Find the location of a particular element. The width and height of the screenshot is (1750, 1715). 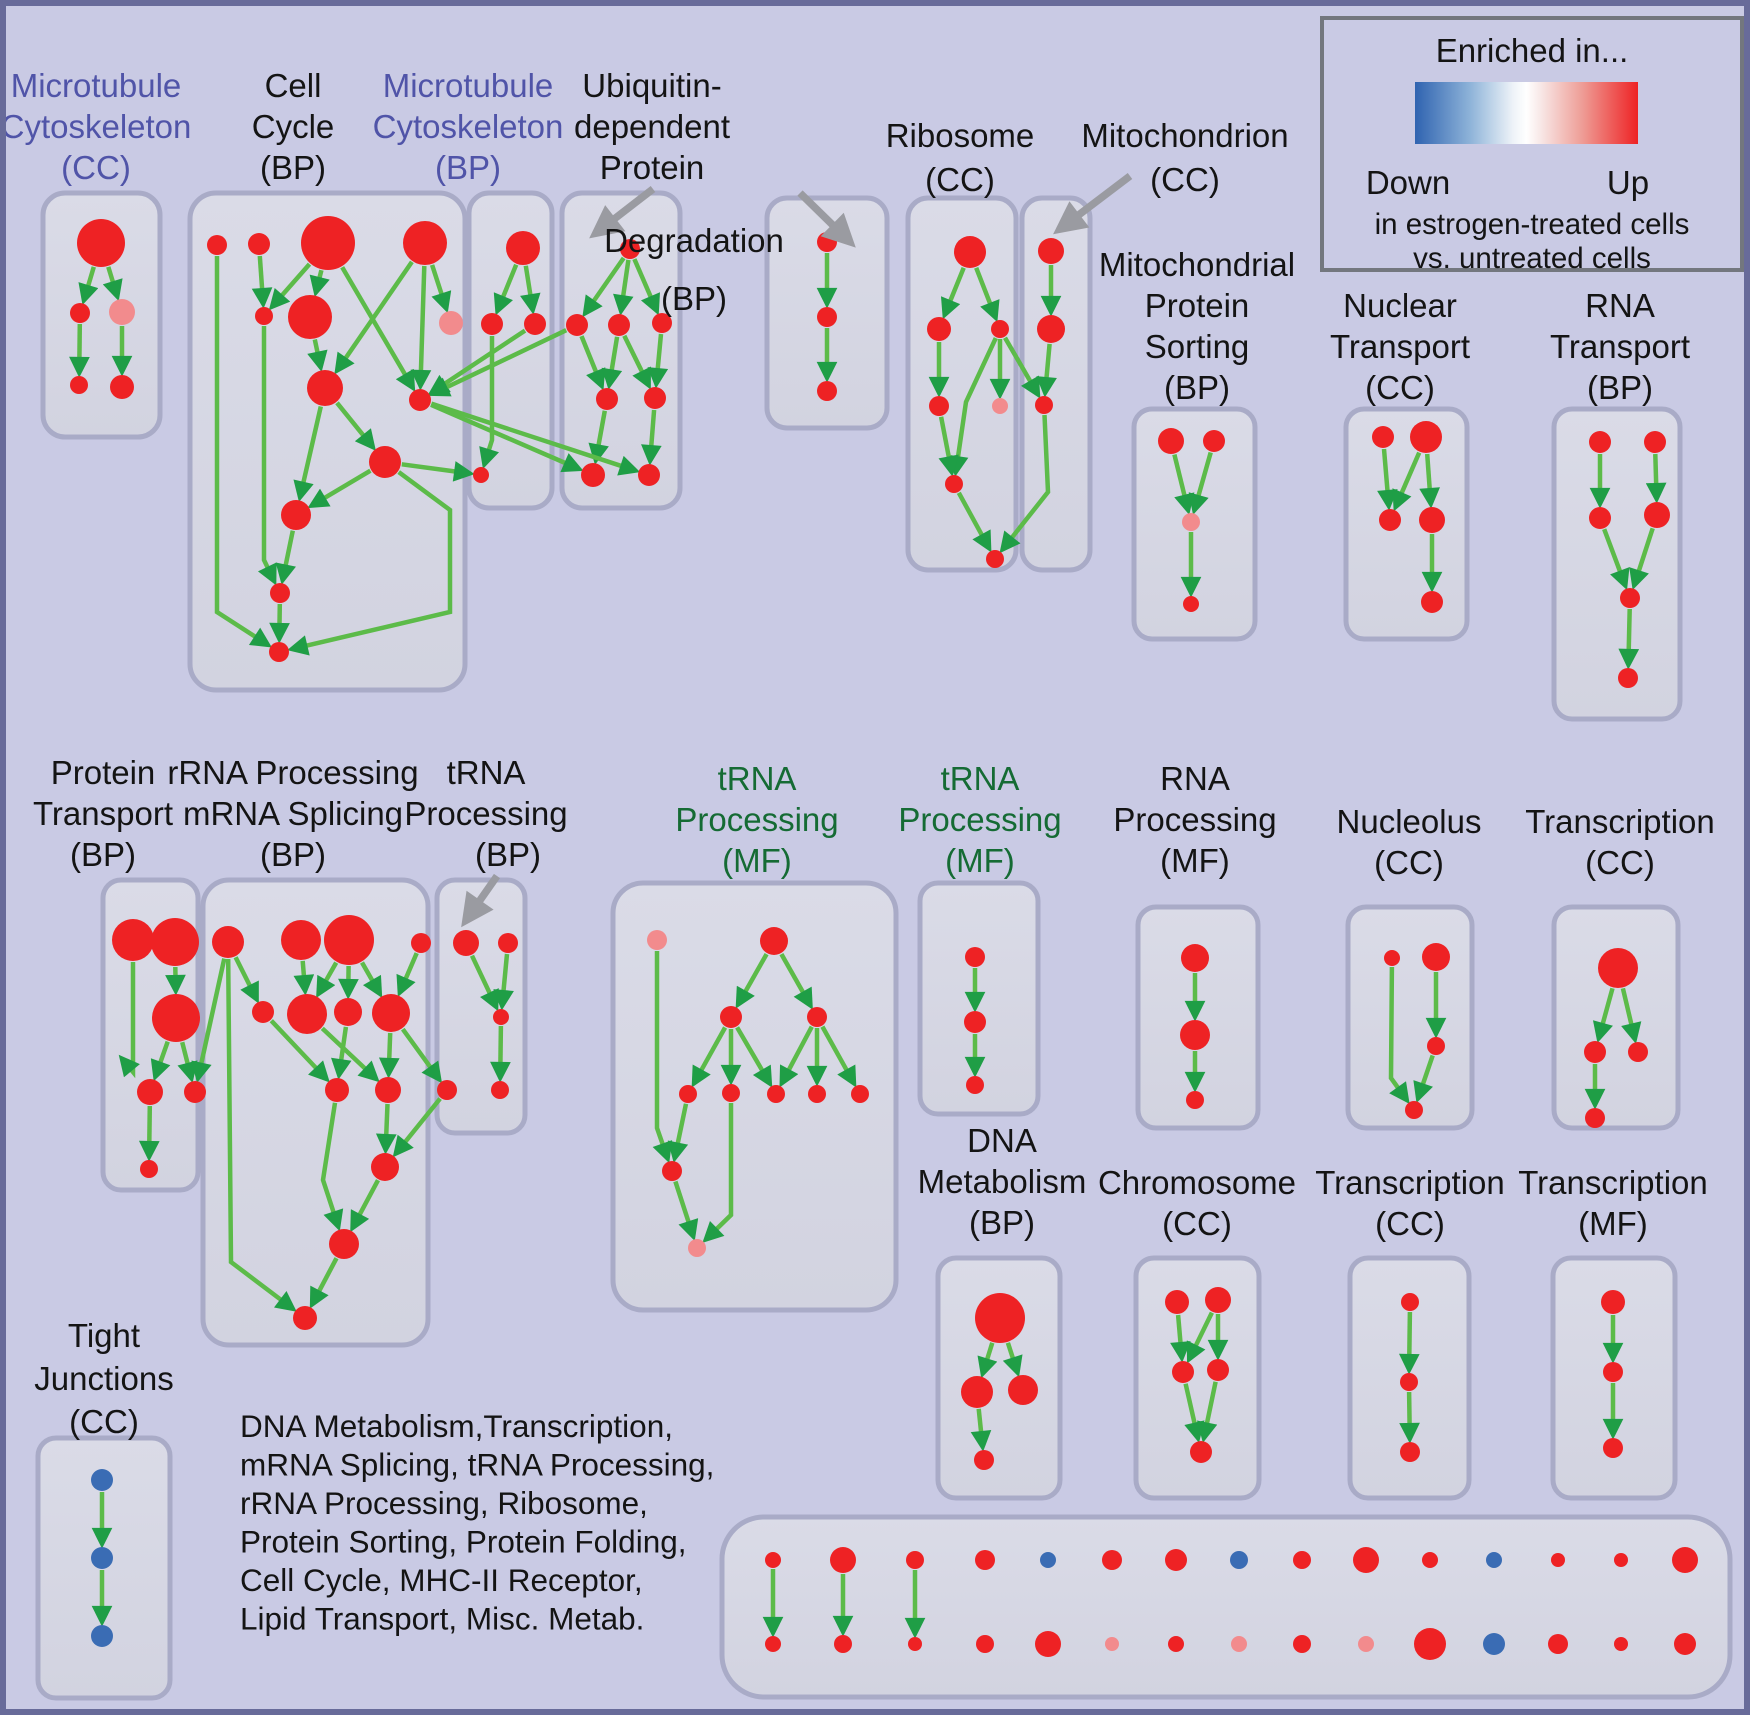

node-ribosome-r4 is located at coordinates (939, 406).